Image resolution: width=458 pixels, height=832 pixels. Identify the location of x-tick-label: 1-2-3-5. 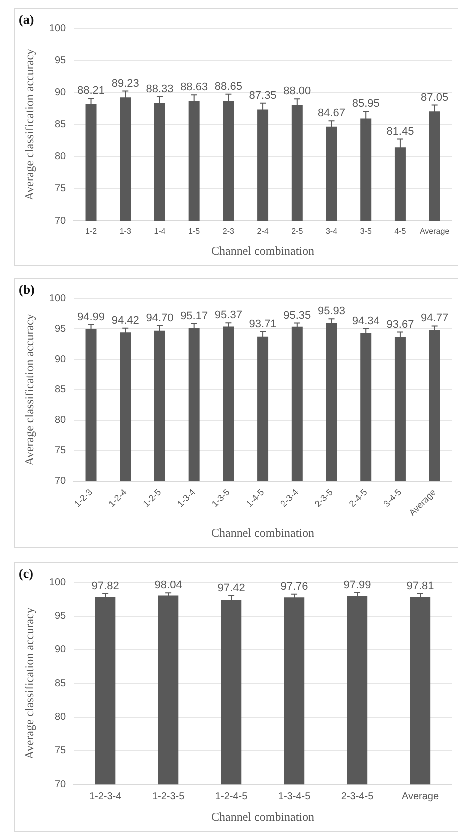
(169, 796).